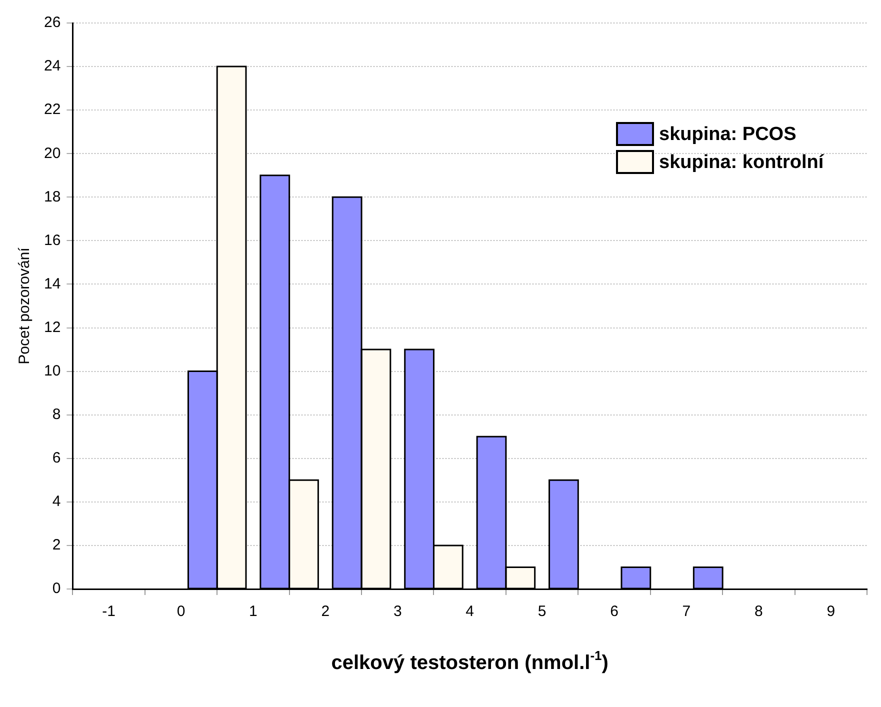 The height and width of the screenshot is (707, 881). I want to click on y-tick-label: 12, so click(52, 327).